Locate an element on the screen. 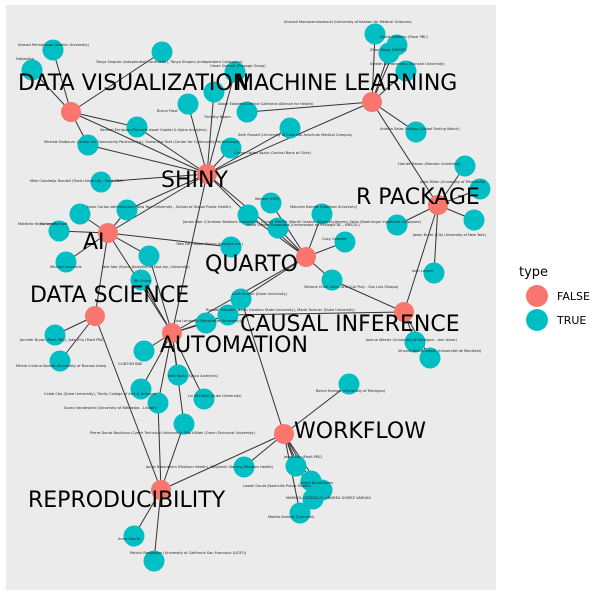 This screenshot has height=600, width=600. person-node-p45 is located at coordinates (178, 375).